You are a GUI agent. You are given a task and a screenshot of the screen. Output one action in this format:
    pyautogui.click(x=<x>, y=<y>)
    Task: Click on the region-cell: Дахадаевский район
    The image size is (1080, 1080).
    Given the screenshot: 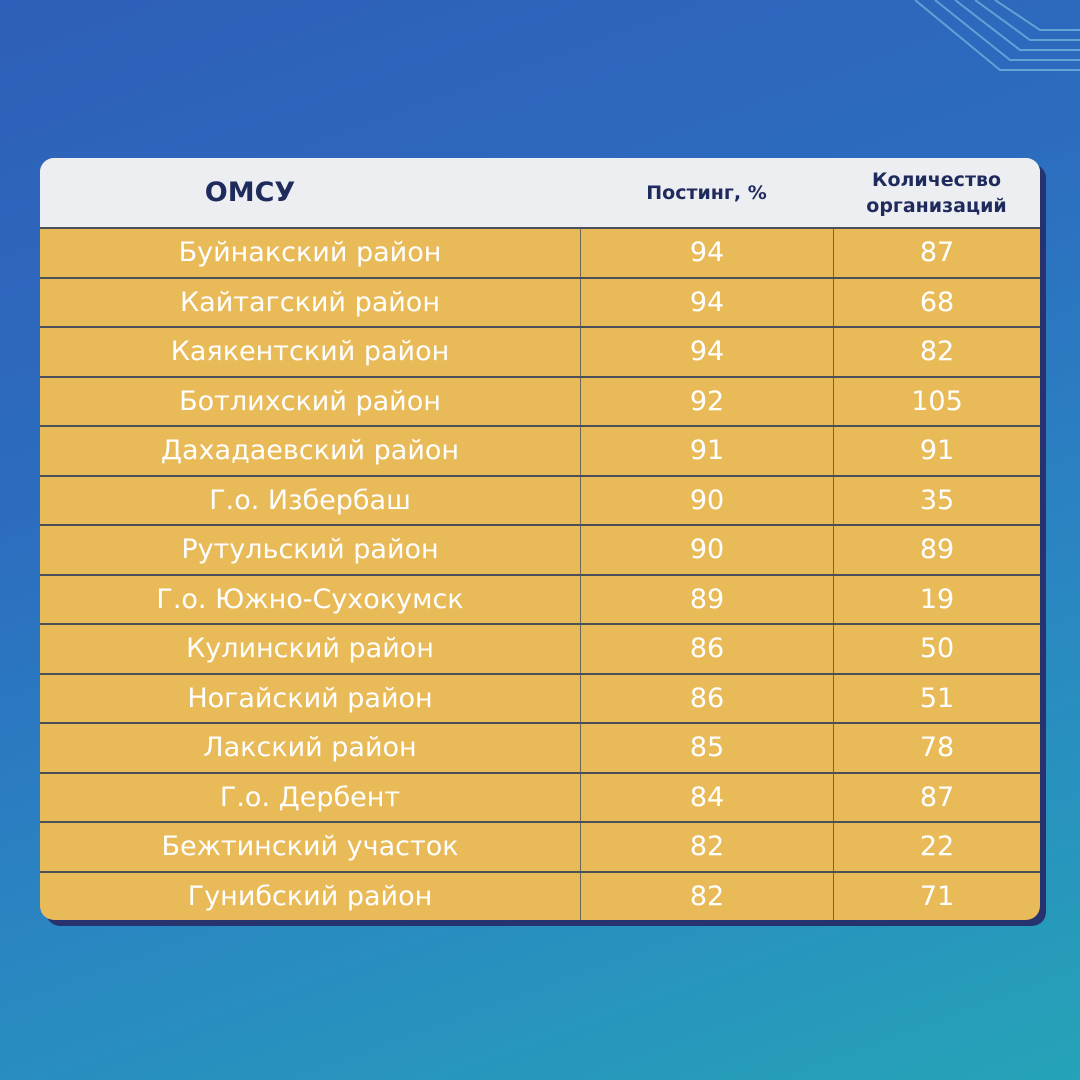 What is the action you would take?
    pyautogui.click(x=310, y=451)
    